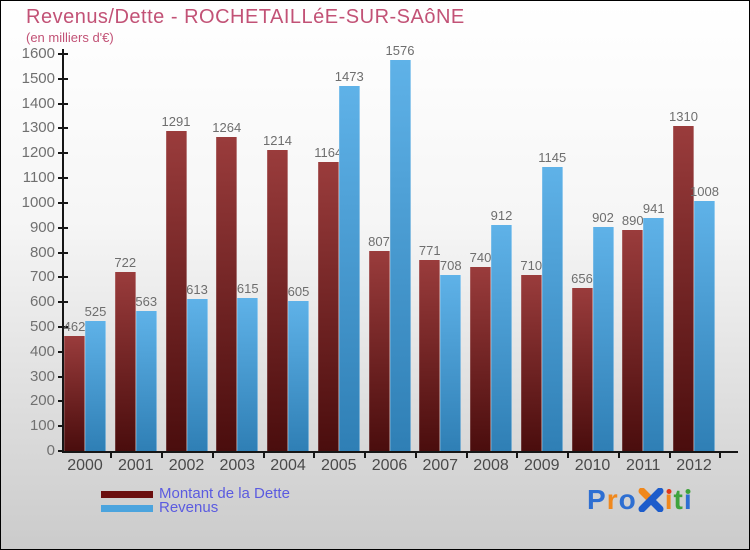 Image resolution: width=750 pixels, height=550 pixels. What do you see at coordinates (42, 401) in the screenshot?
I see `y-axis-label: 200` at bounding box center [42, 401].